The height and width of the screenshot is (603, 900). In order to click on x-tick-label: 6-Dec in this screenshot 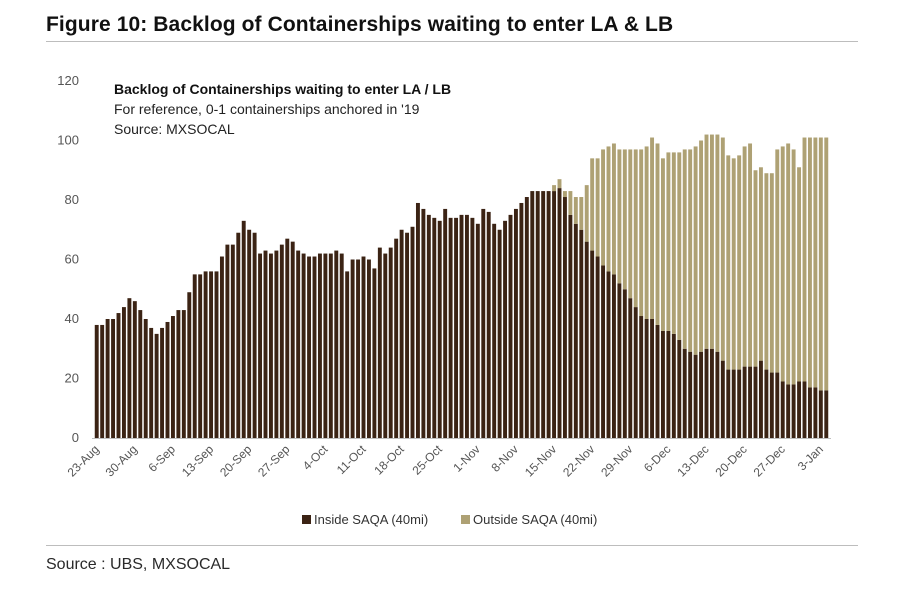, I will do `click(657, 458)`.